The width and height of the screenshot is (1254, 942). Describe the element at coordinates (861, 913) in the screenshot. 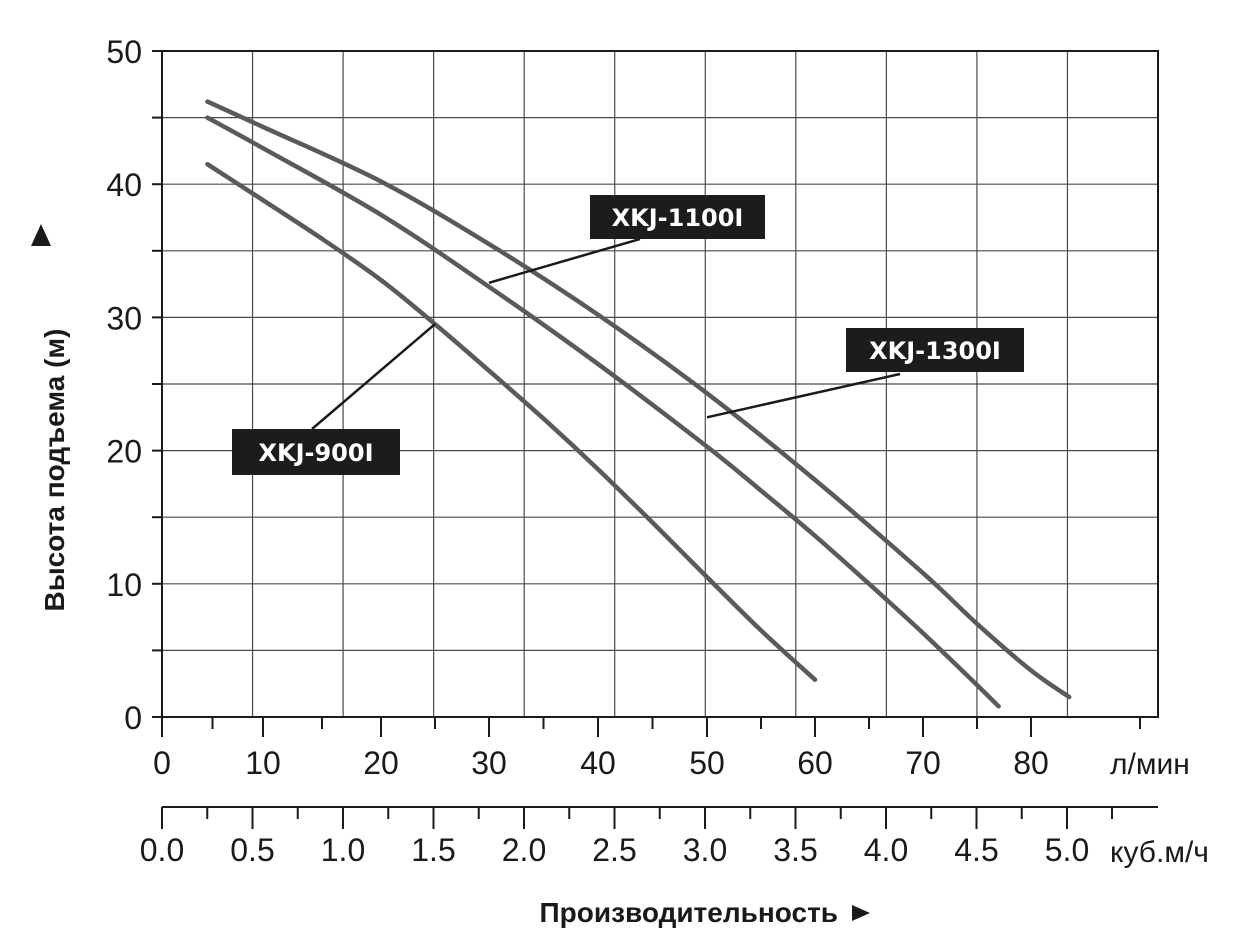

I see `x-axis-arrow-icon` at that location.